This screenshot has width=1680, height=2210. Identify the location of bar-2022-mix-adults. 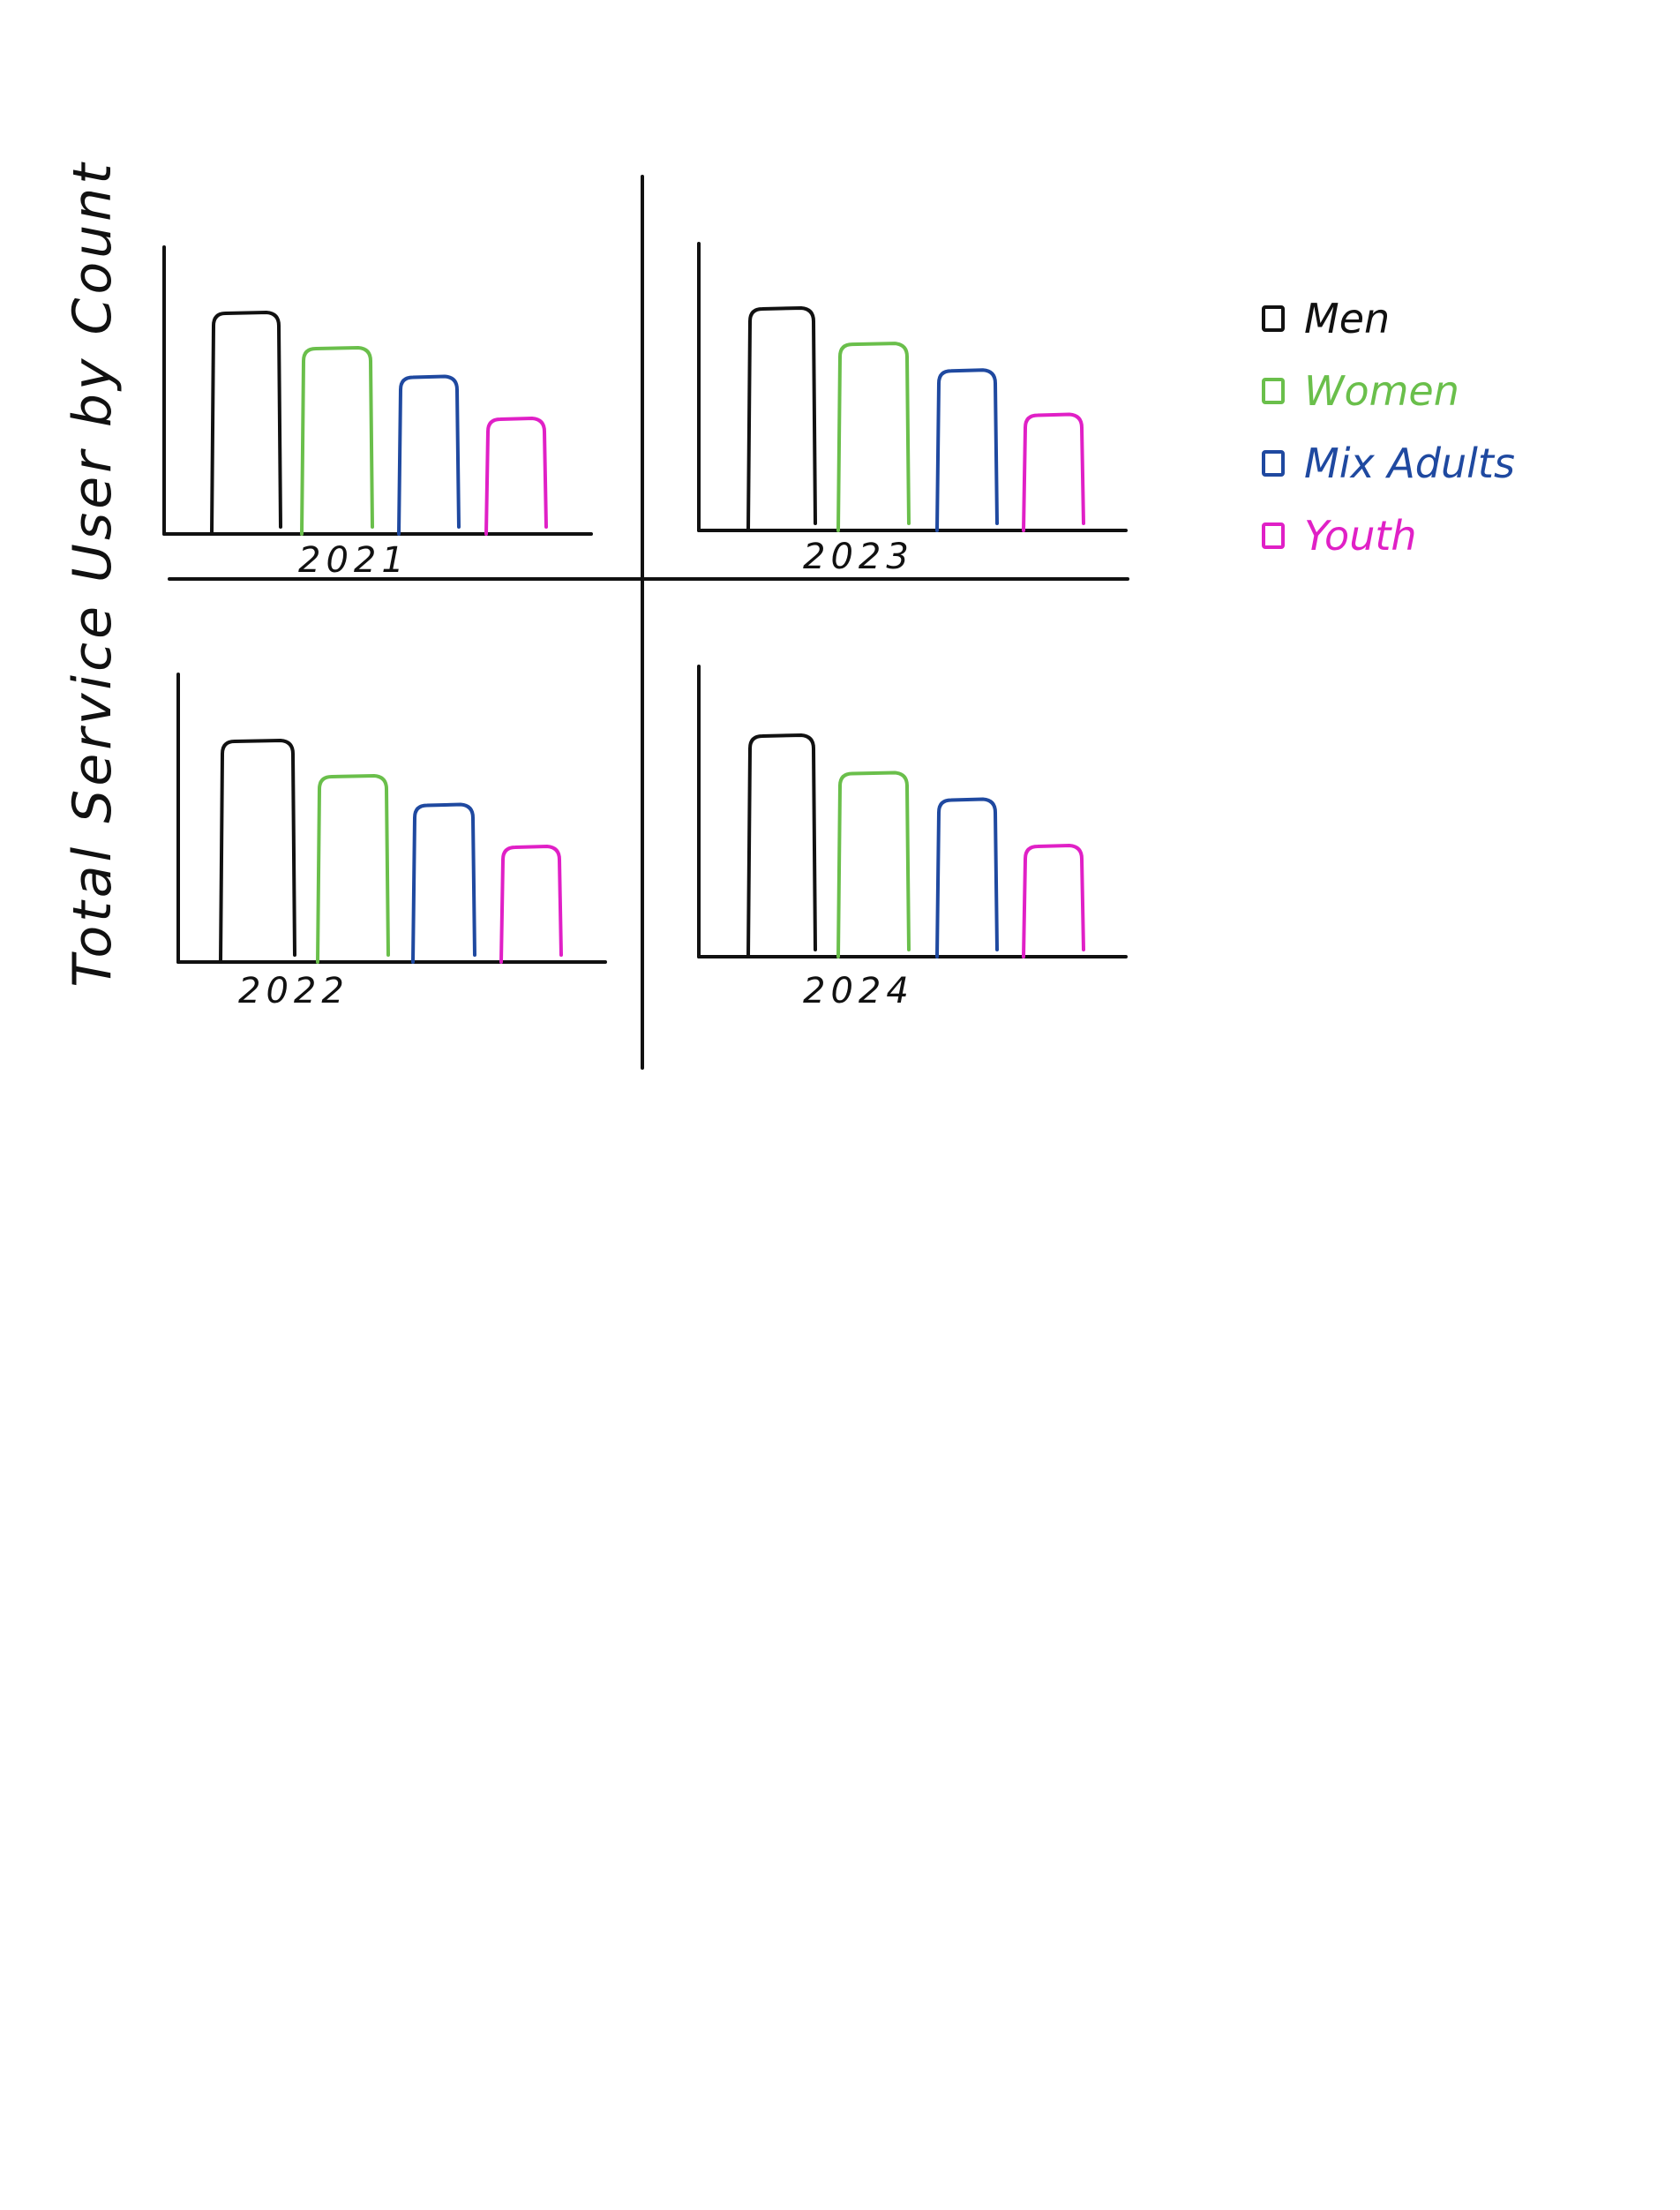
(443, 883).